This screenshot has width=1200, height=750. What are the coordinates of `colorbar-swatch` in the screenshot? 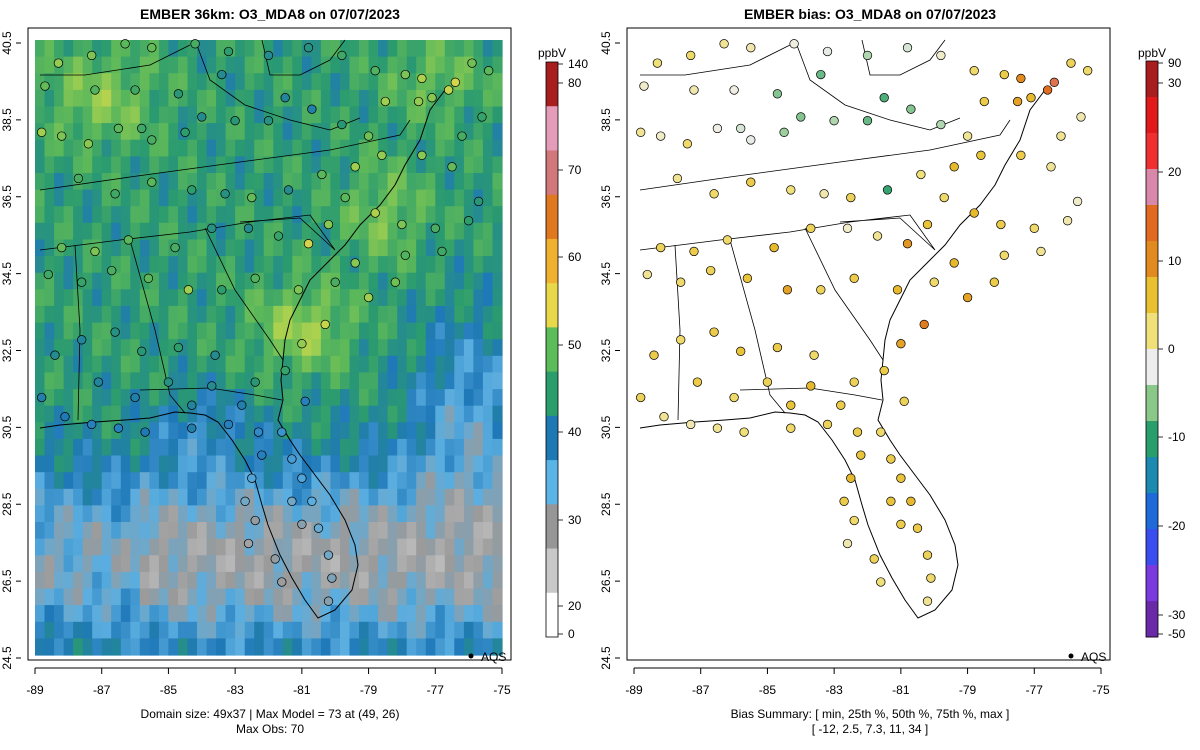 It's located at (1152, 223).